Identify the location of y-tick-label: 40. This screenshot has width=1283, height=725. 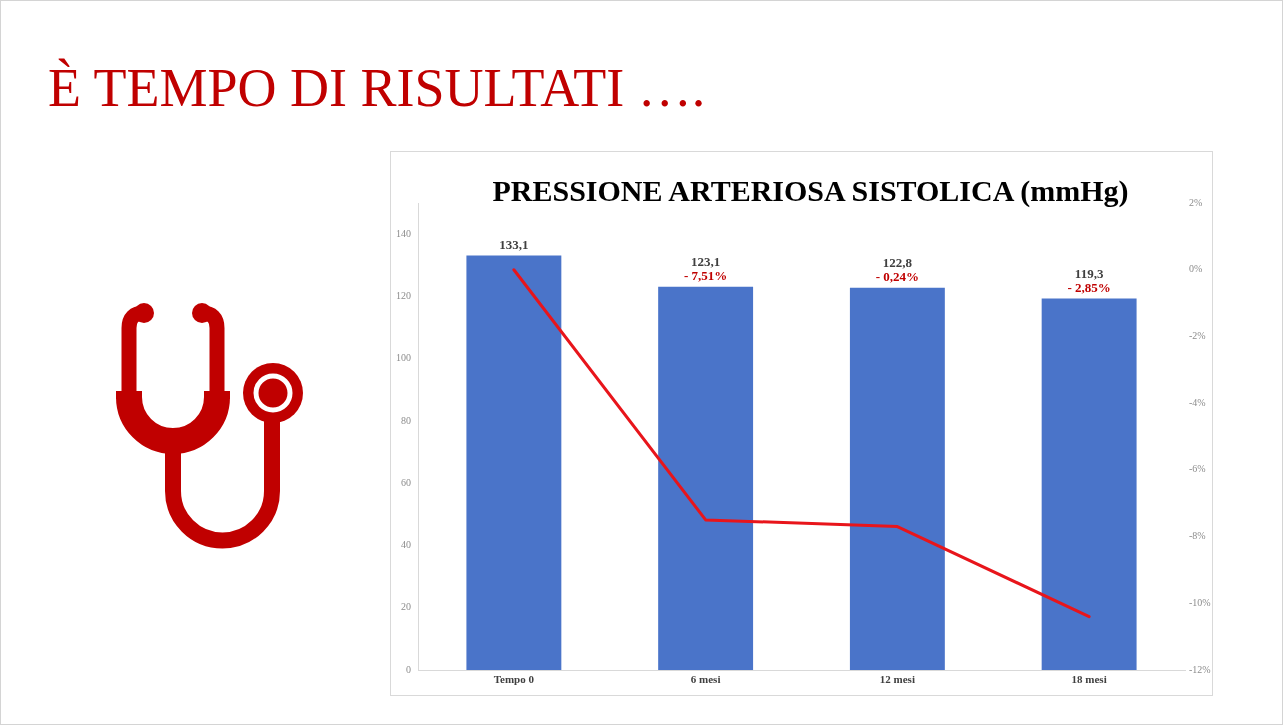
(406, 545).